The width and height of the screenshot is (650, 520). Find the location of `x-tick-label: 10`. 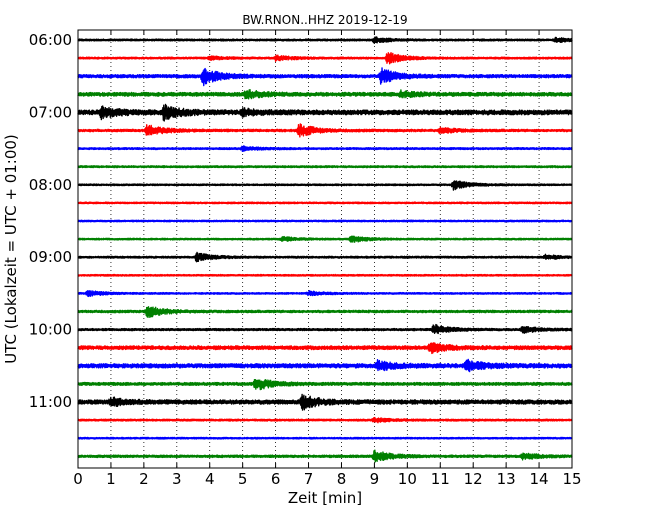

x-tick-label: 10 is located at coordinates (407, 479).